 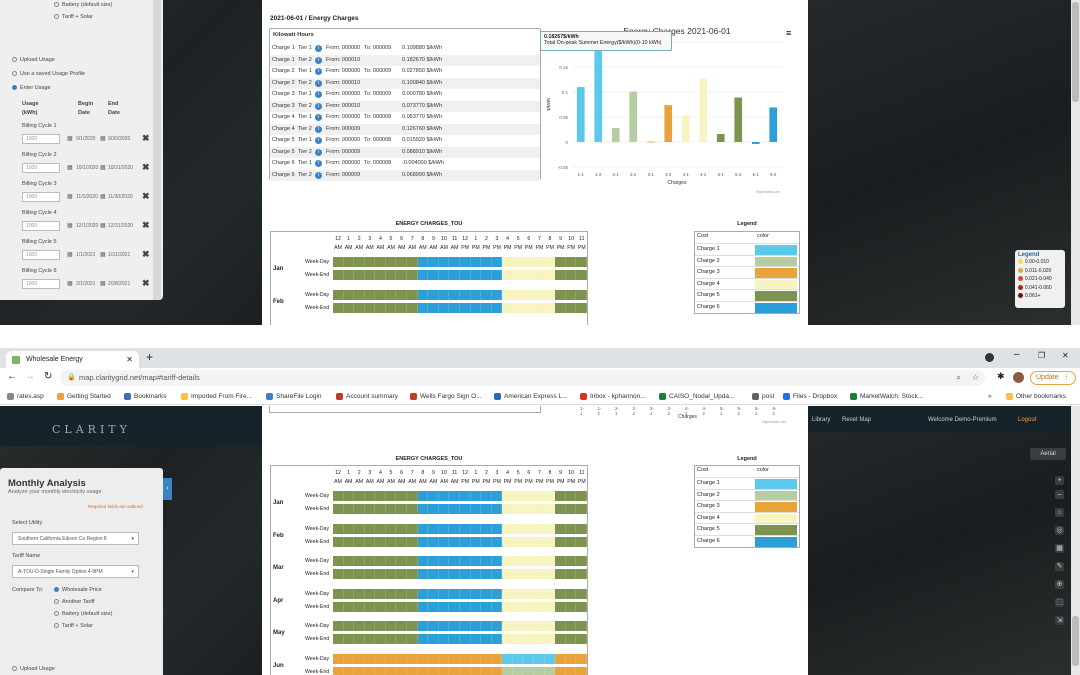 What do you see at coordinates (990, 396) in the screenshot?
I see `bookmarks-overflow-icon: »` at bounding box center [990, 396].